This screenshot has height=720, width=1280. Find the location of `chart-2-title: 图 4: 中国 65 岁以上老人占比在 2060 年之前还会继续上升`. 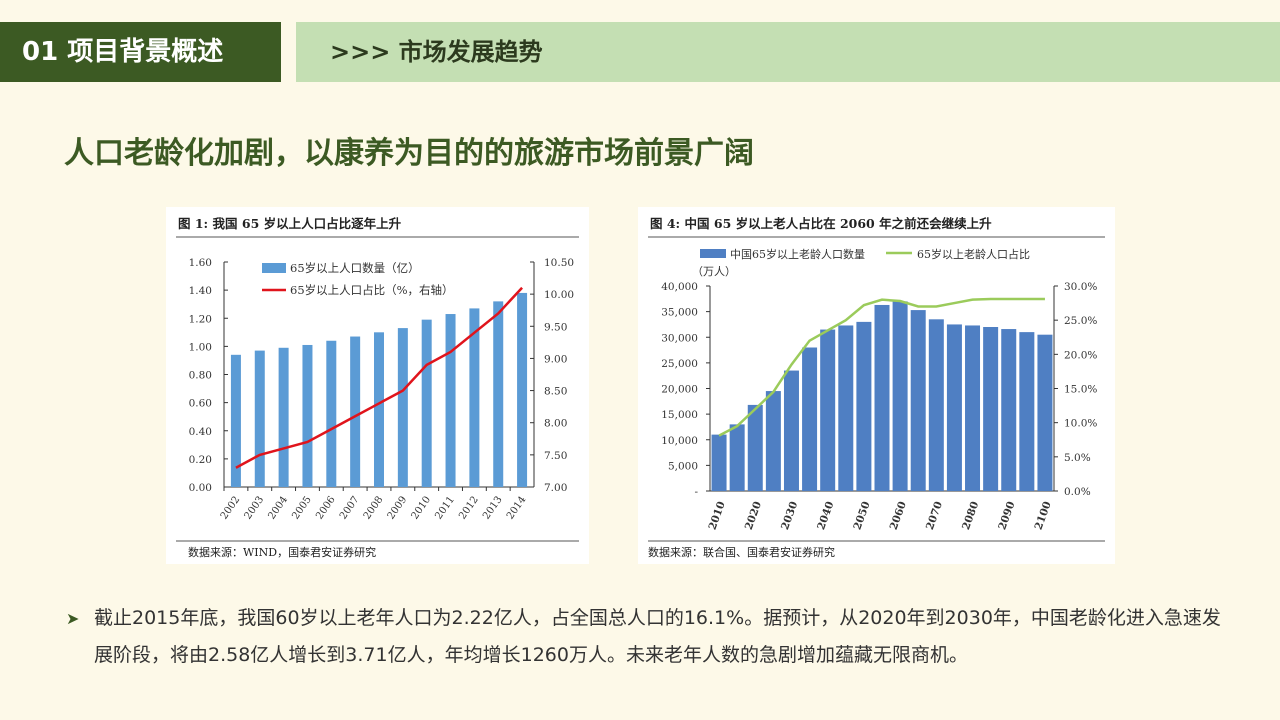

chart-2-title: 图 4: 中国 65 岁以上老人占比在 2060 年之前还会继续上升 is located at coordinates (821, 223).